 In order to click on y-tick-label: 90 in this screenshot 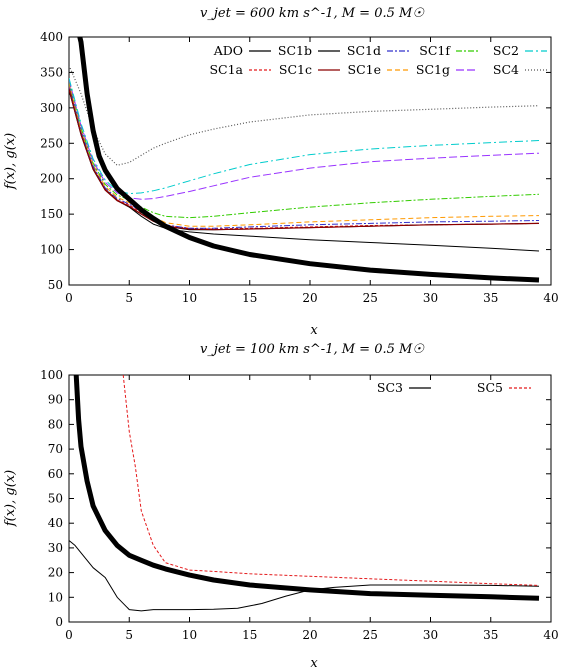, I will do `click(55, 400)`.